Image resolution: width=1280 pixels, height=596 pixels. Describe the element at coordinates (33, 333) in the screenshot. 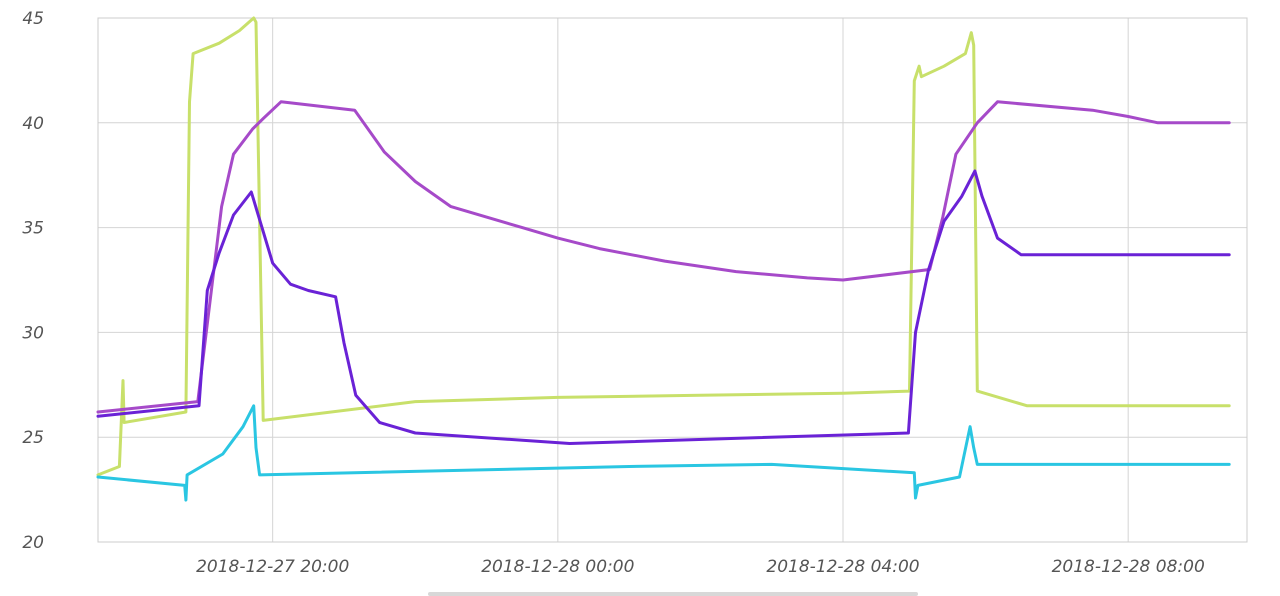

I see `y-tick-label: 30` at that location.